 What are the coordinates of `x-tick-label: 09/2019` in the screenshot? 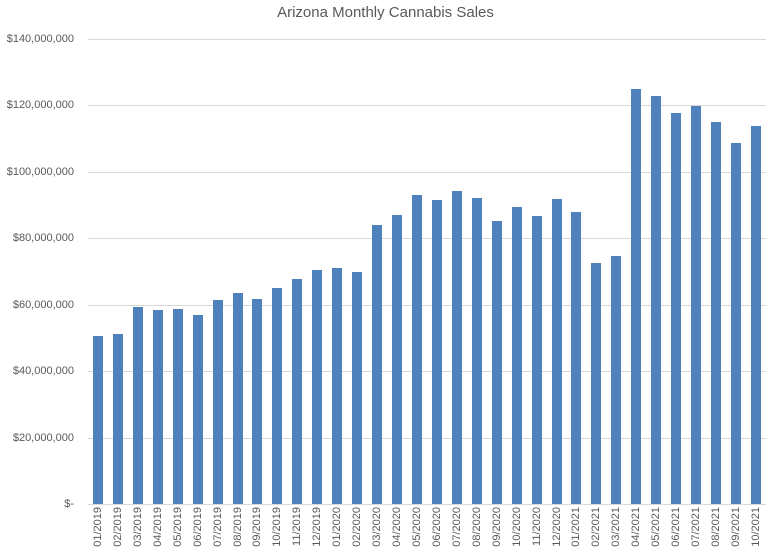 It's located at (257, 527).